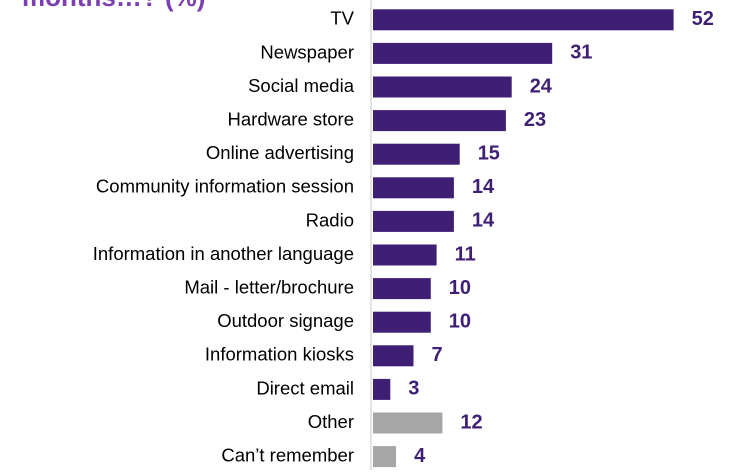 Image resolution: width=742 pixels, height=475 pixels. What do you see at coordinates (471, 422) in the screenshot?
I see `value-label: 12` at bounding box center [471, 422].